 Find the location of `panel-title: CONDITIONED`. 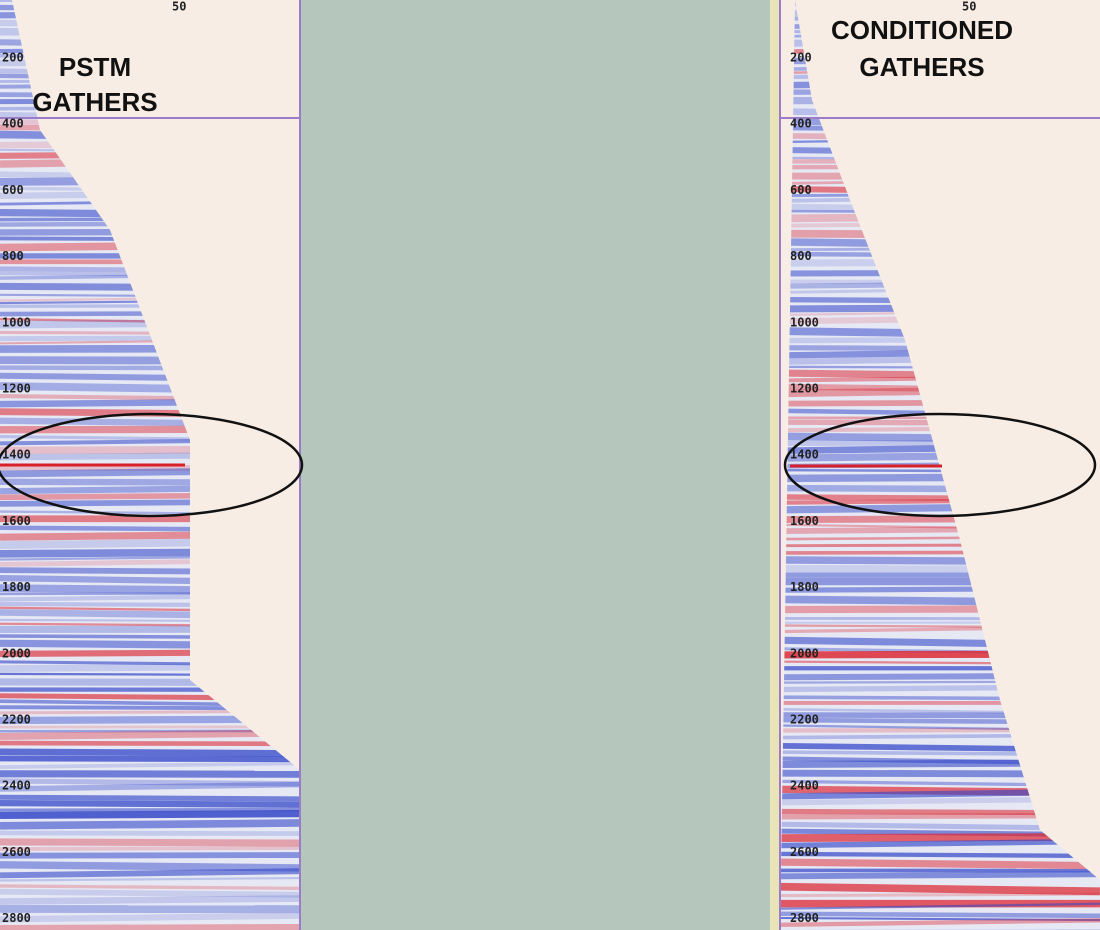

panel-title: CONDITIONED is located at coordinates (922, 30).